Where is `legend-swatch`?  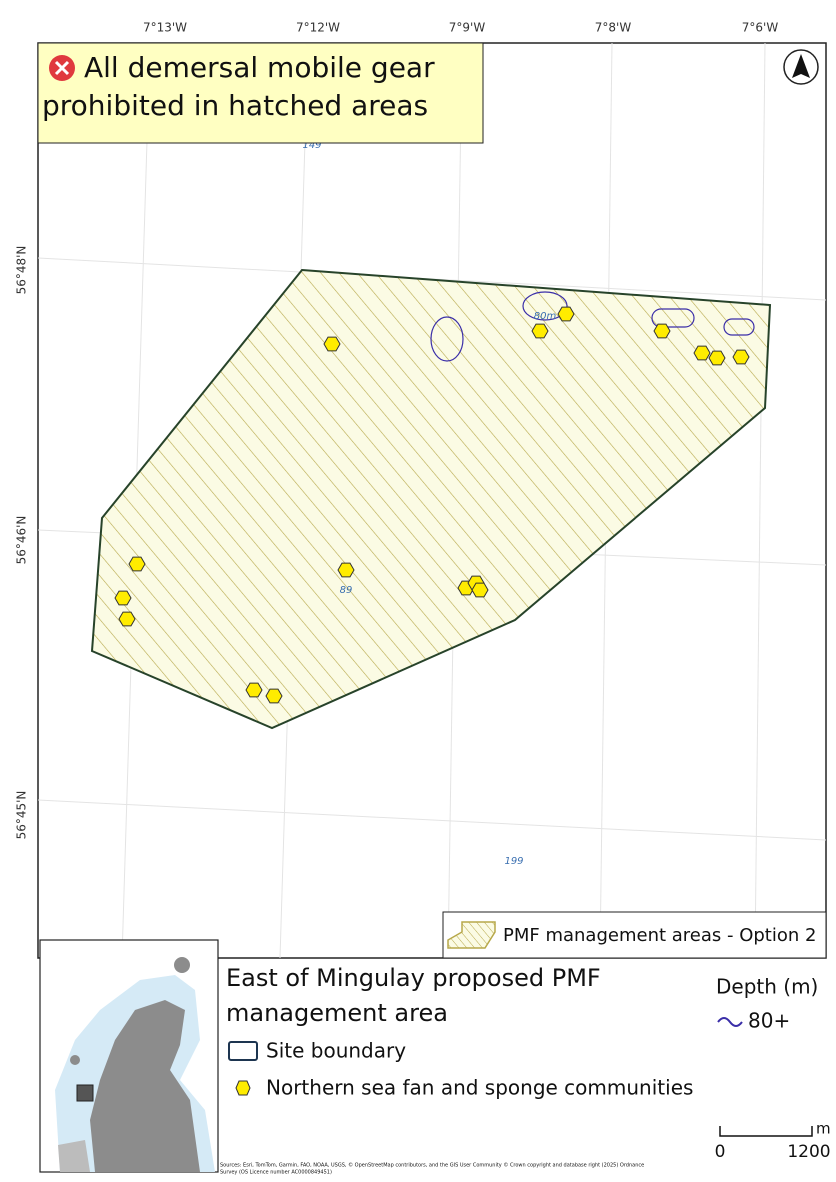
legend-swatch is located at coordinates (471, 935).